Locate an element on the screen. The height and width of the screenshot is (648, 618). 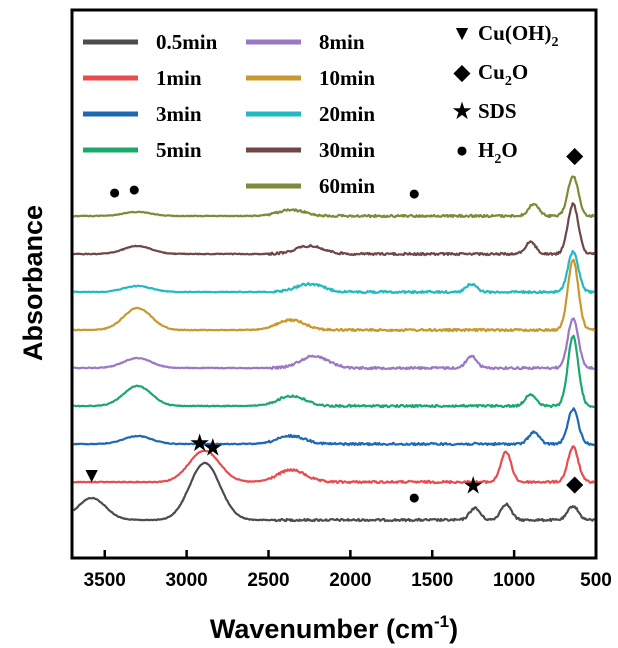
marker-legend-label: Cu2O is located at coordinates (503, 74).